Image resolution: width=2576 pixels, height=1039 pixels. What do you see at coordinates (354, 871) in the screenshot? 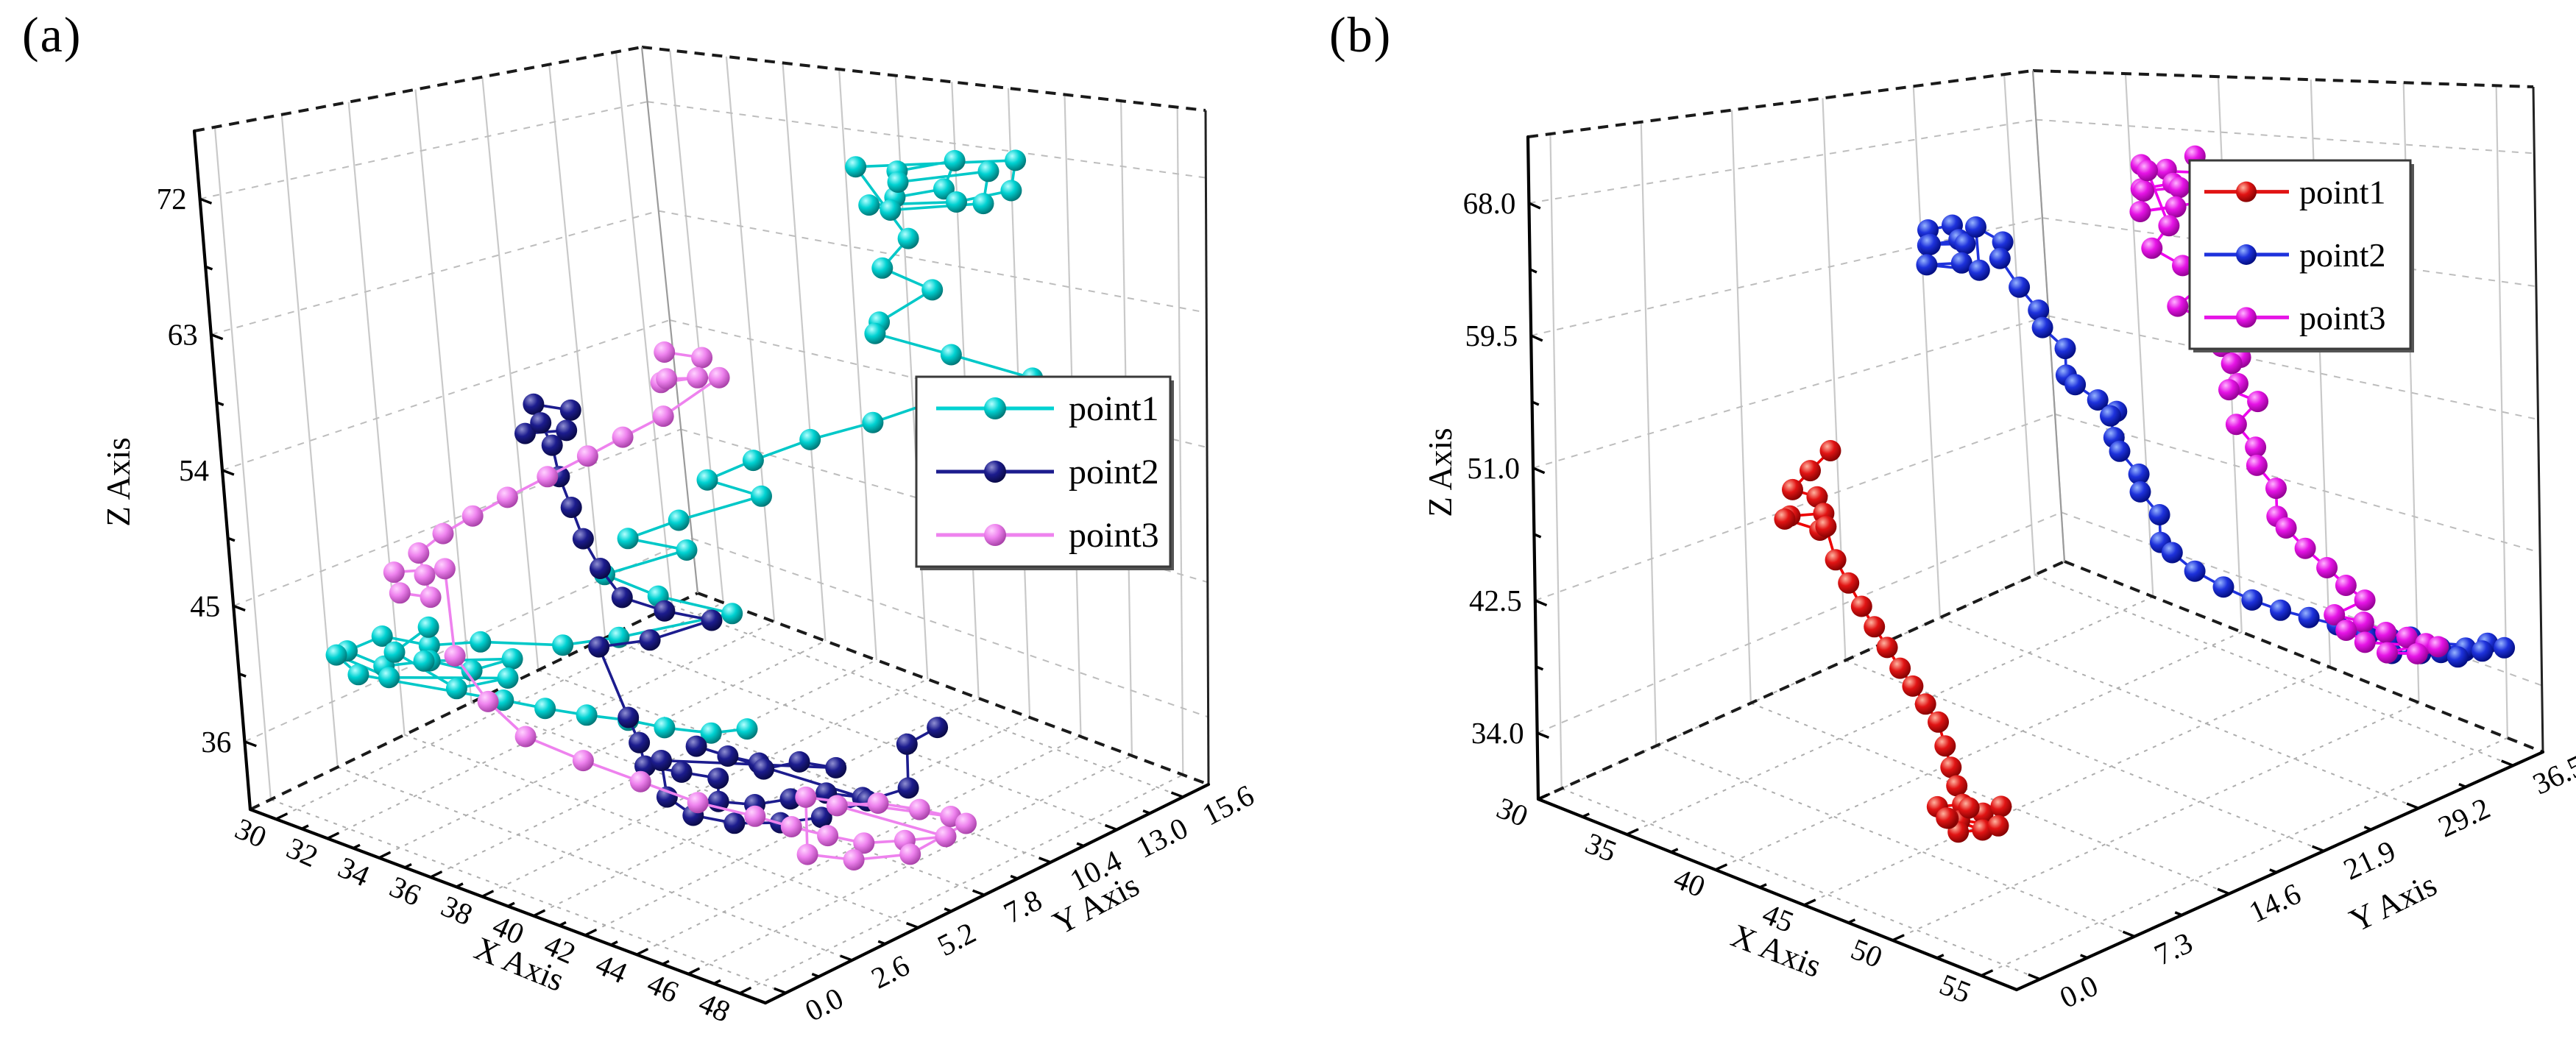
I see `svg-text: 34` at bounding box center [354, 871].